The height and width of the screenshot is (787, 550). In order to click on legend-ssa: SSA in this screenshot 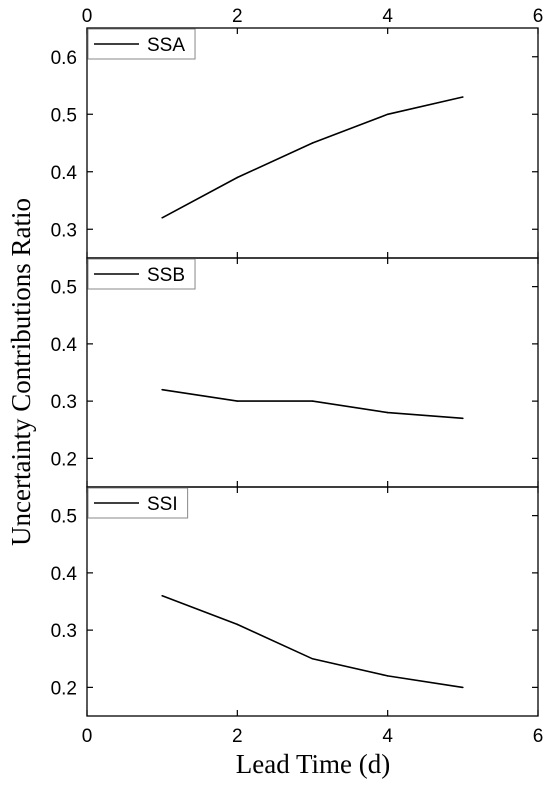, I will do `click(141, 44)`.